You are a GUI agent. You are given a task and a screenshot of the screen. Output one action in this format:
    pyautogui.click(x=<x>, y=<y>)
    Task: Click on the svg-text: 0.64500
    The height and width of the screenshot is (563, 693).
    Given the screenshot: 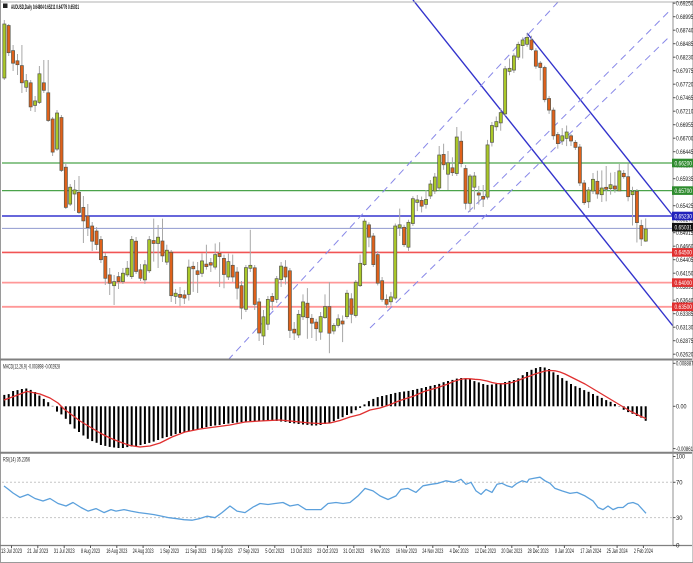 What is the action you would take?
    pyautogui.click(x=684, y=253)
    